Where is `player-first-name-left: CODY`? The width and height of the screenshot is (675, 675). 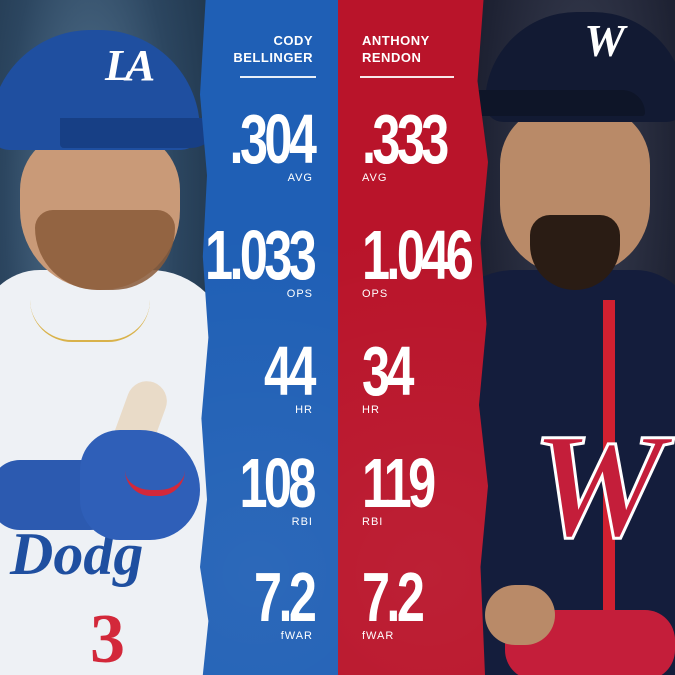
player-first-name-left: CODY is located at coordinates (293, 40).